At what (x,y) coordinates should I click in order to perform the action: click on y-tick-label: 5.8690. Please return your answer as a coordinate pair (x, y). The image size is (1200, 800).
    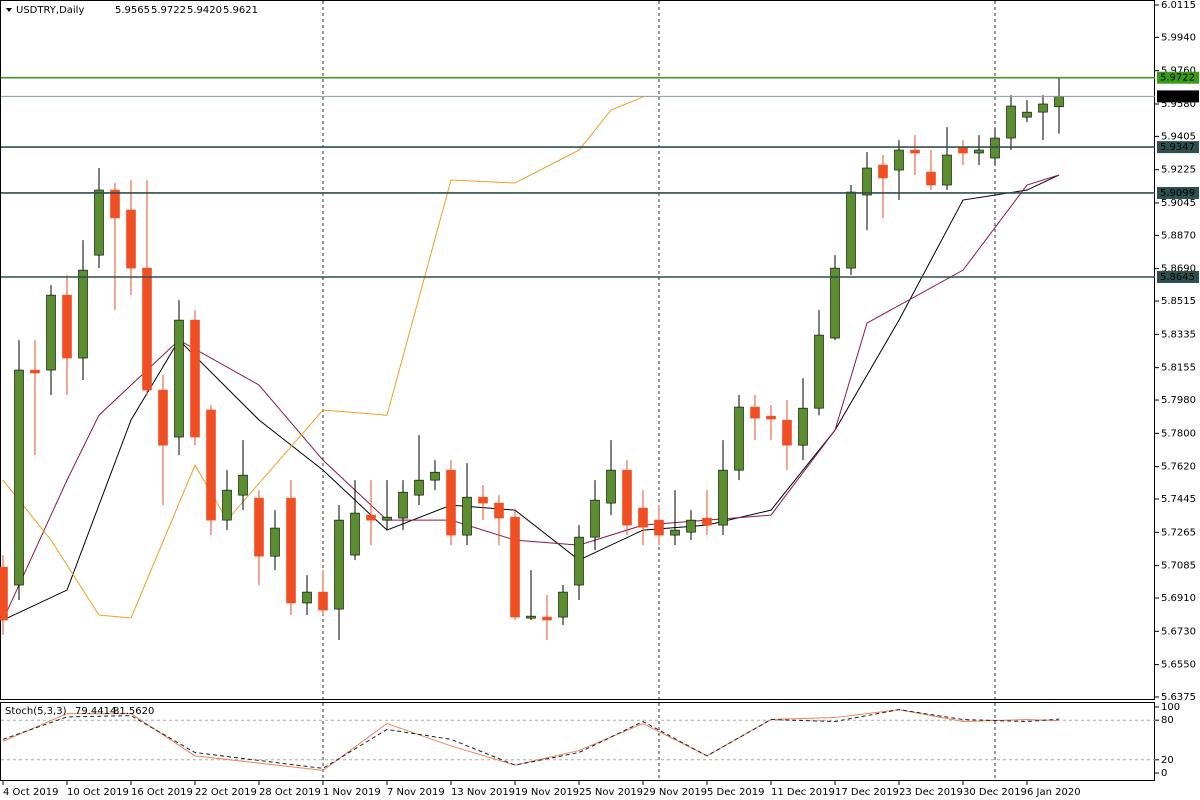
    Looking at the image, I should click on (1178, 269).